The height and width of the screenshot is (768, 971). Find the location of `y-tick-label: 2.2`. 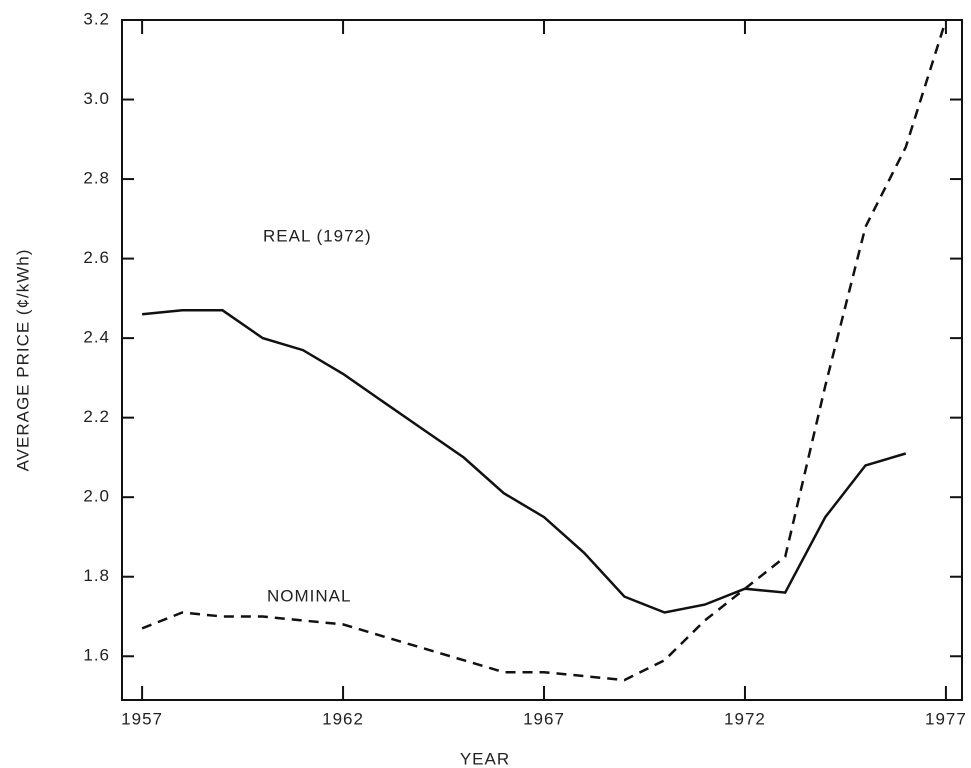

y-tick-label: 2.2 is located at coordinates (96, 416).